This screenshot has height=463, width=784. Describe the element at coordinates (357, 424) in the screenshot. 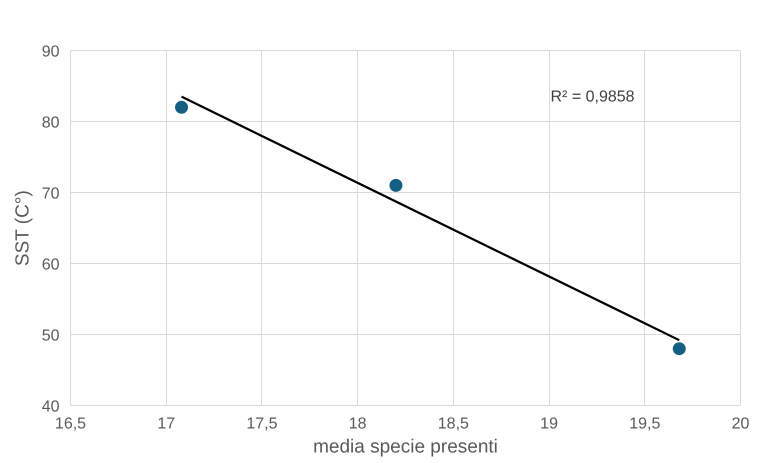

I see `x-tick-label: 18` at that location.